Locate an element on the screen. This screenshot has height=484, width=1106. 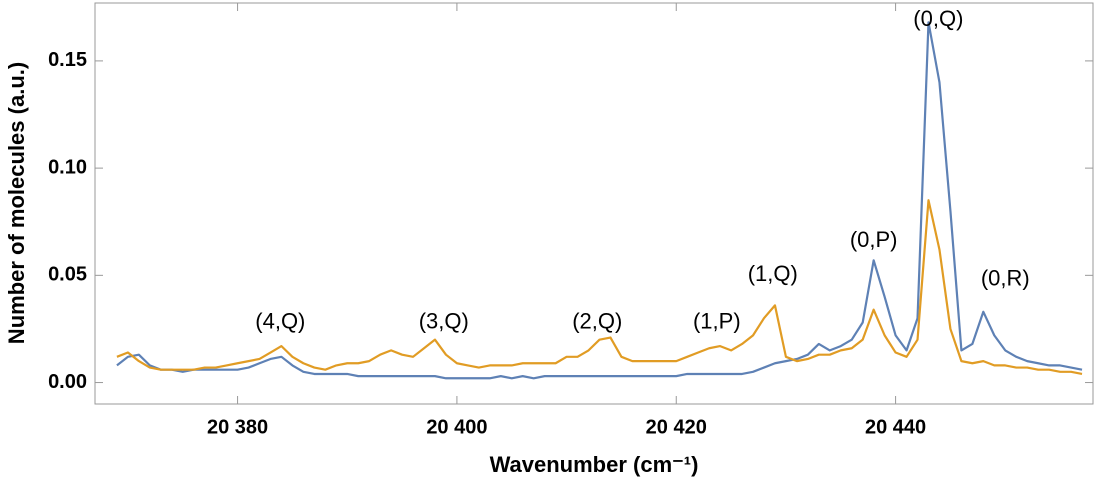
annotation: (0,Q) is located at coordinates (938, 18).